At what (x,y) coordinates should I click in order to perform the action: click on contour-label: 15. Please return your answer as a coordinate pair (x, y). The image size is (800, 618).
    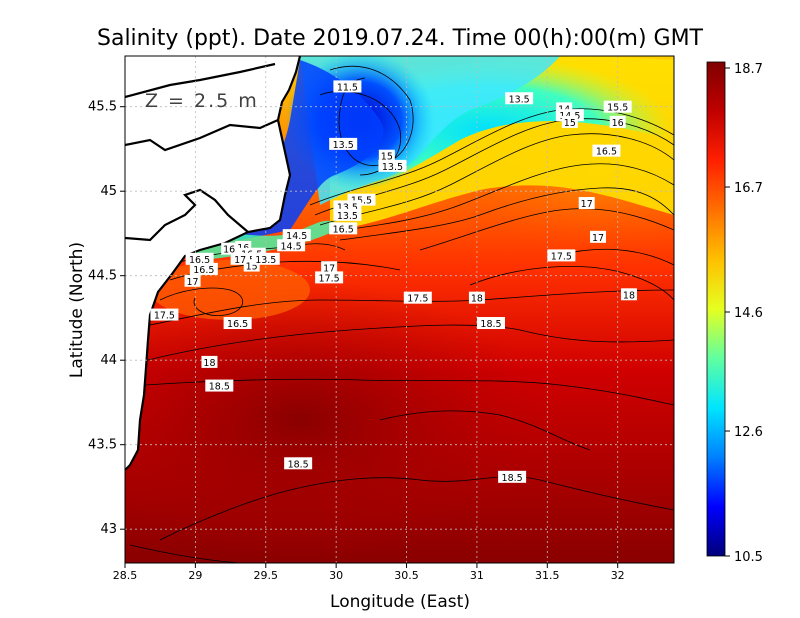
    Looking at the image, I should click on (569, 122).